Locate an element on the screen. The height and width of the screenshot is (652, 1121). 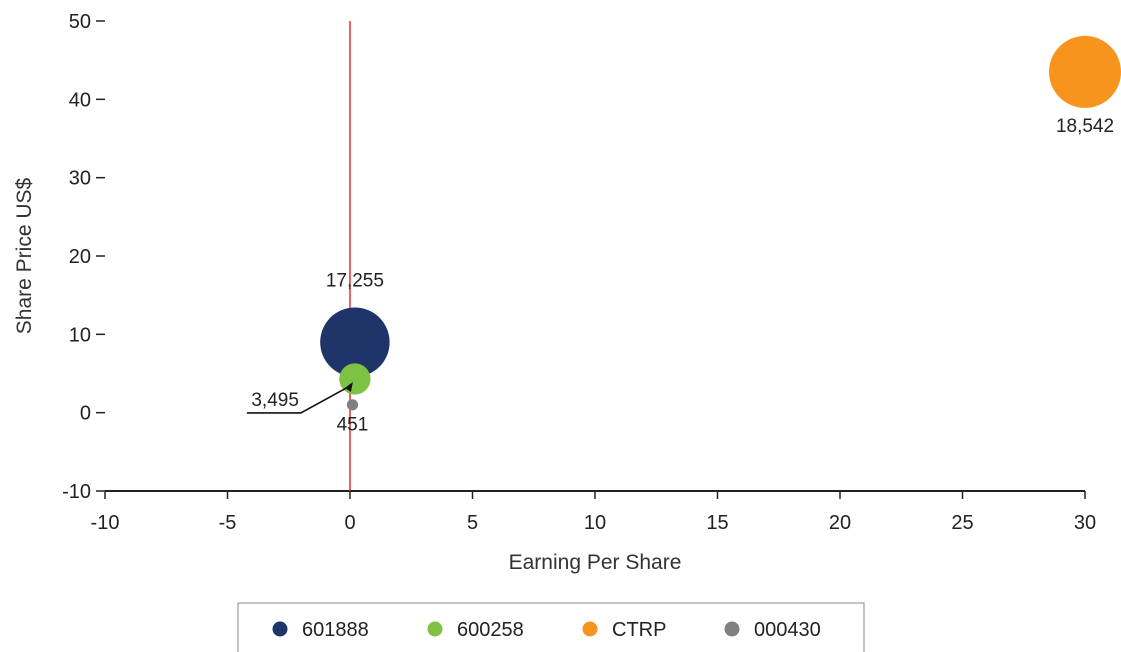
legend: 601888 600258 CTRP 000430 is located at coordinates (551, 627).